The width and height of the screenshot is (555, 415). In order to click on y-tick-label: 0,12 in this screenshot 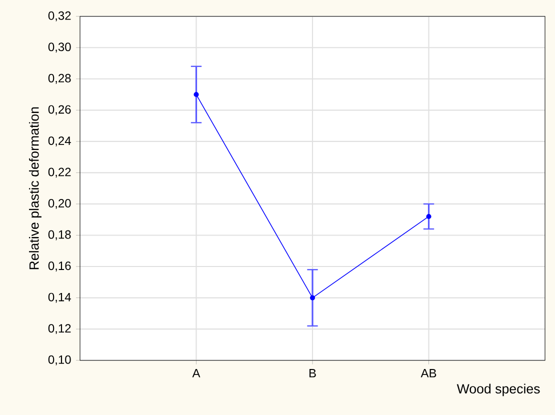, I will do `click(59, 329)`.